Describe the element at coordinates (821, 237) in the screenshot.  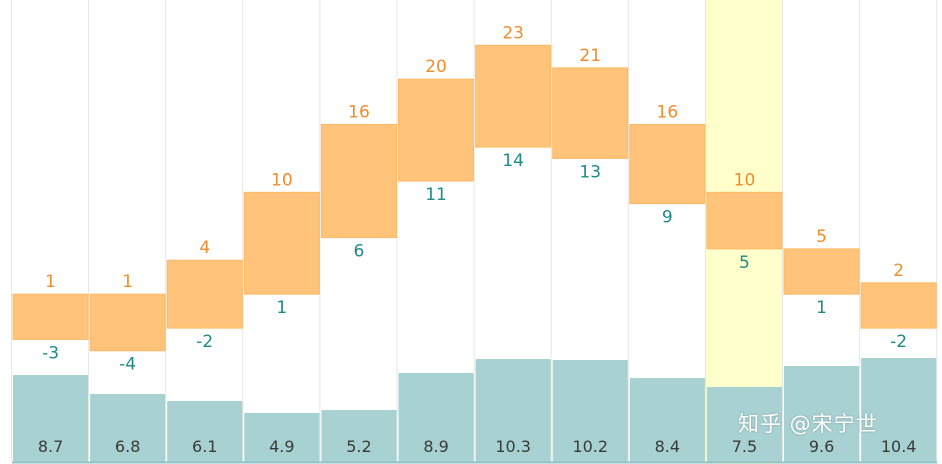
I see `high-value-label: 5` at that location.